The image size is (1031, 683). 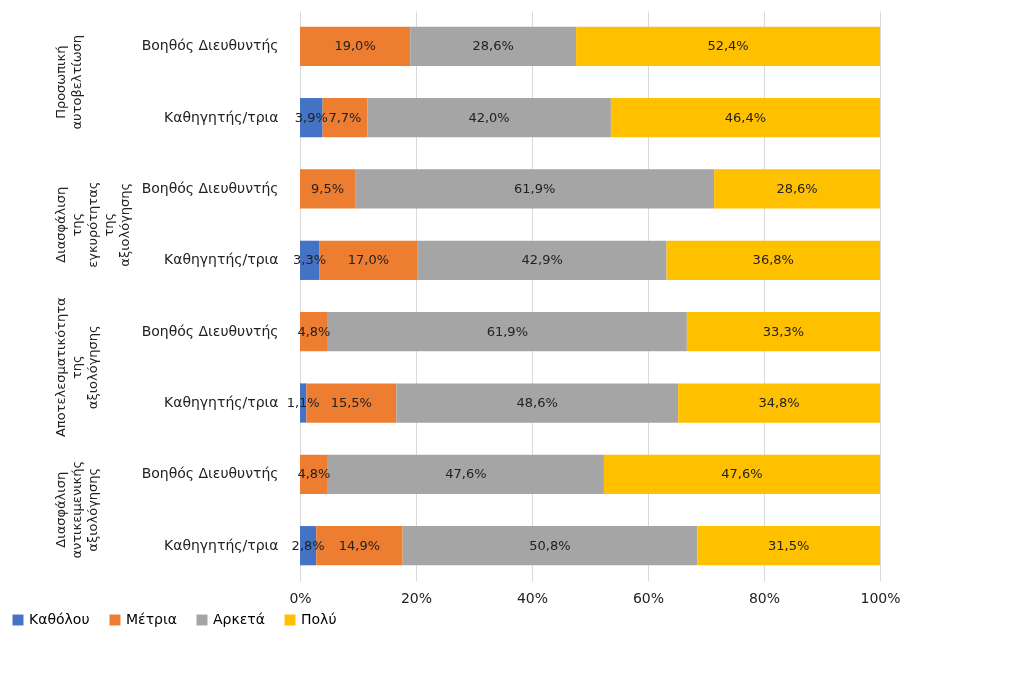 I want to click on data-label: 2,8%, so click(x=308, y=545).